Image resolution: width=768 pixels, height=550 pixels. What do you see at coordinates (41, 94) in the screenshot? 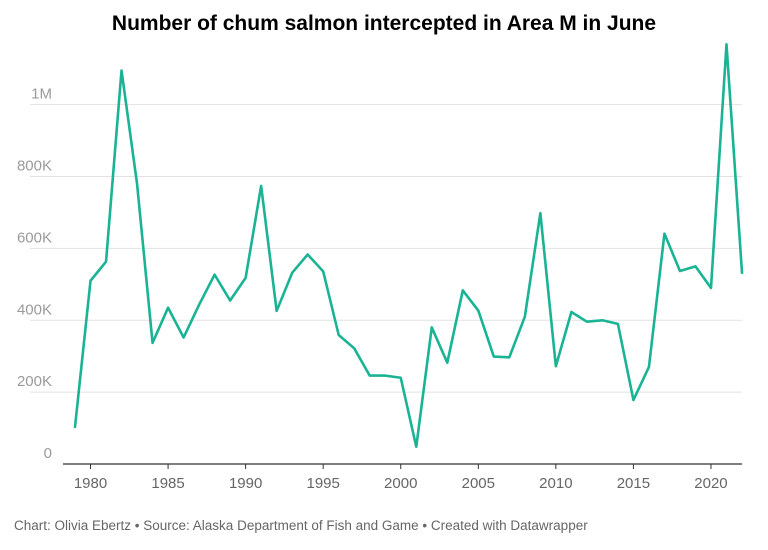
I see `y-tick-label: 1M` at bounding box center [41, 94].